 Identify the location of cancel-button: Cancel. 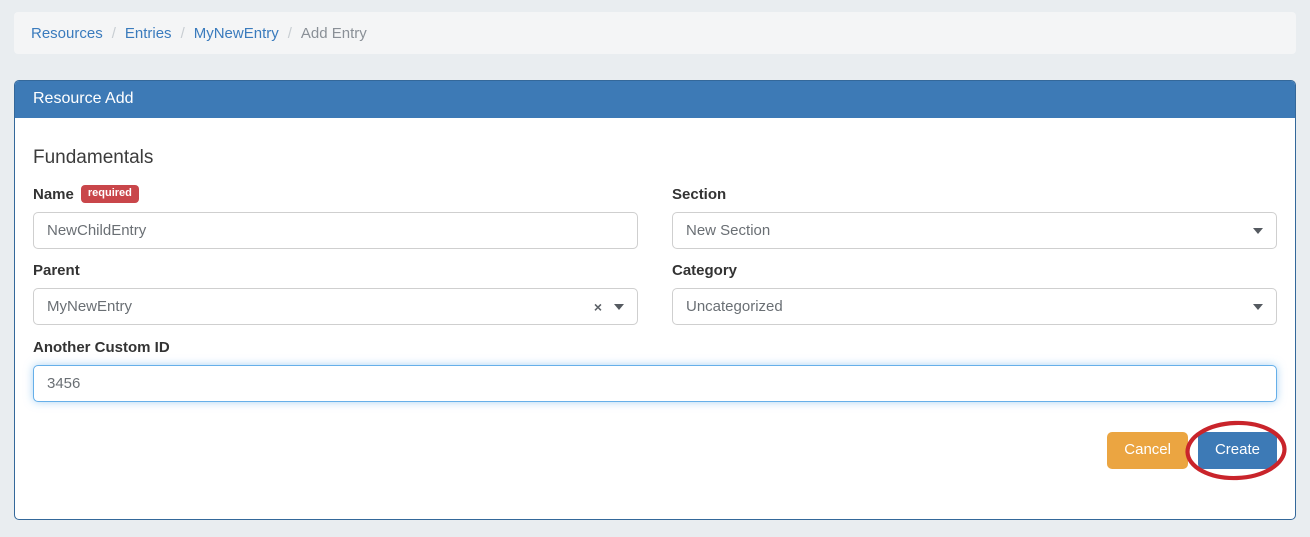
(1147, 450).